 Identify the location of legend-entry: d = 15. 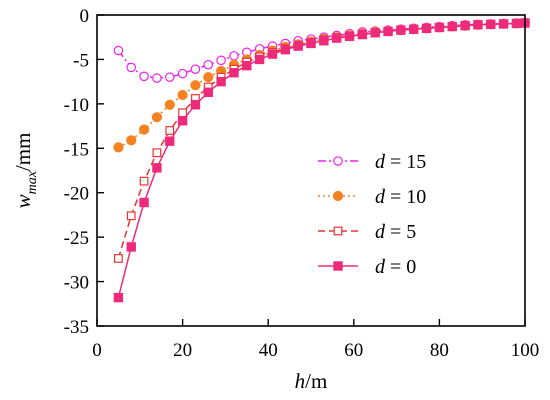
(372, 162).